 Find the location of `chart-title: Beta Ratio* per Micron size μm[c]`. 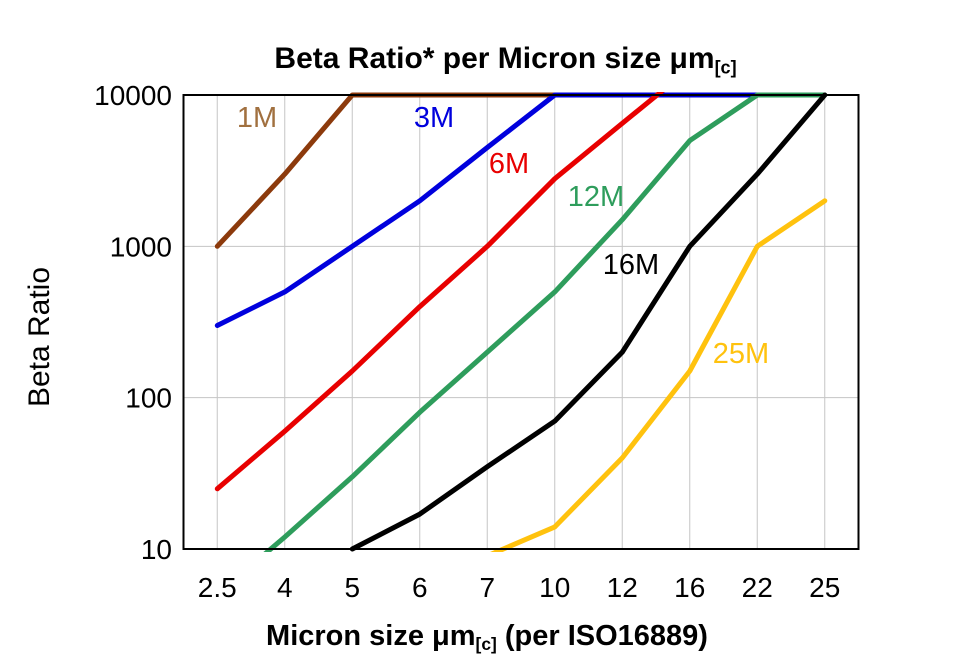

chart-title: Beta Ratio* per Micron size μm[c] is located at coordinates (505, 60).